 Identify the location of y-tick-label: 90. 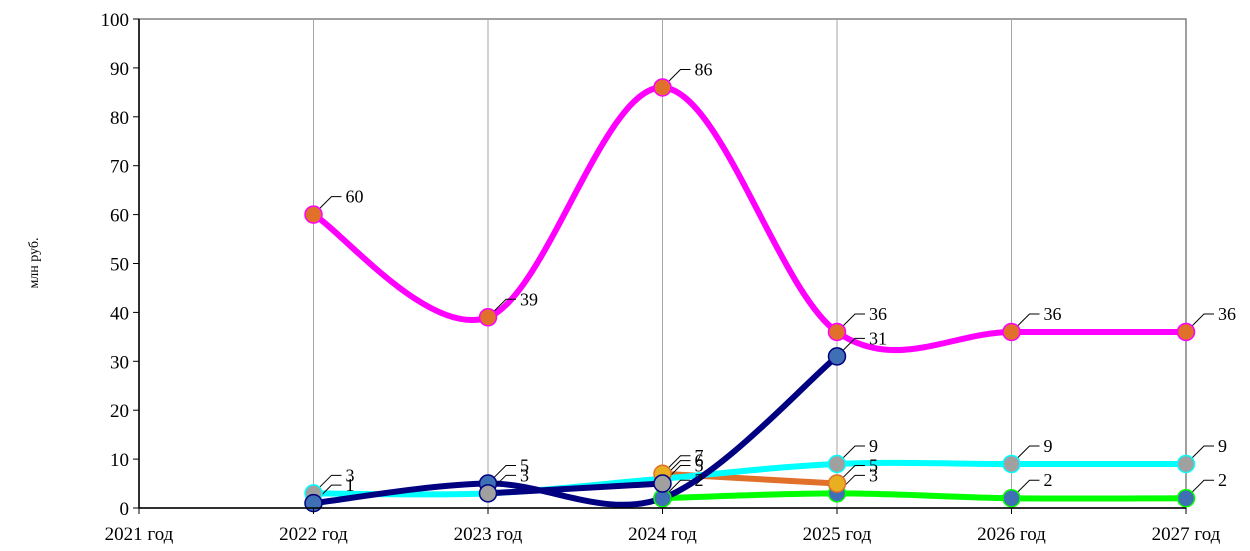
(119, 69).